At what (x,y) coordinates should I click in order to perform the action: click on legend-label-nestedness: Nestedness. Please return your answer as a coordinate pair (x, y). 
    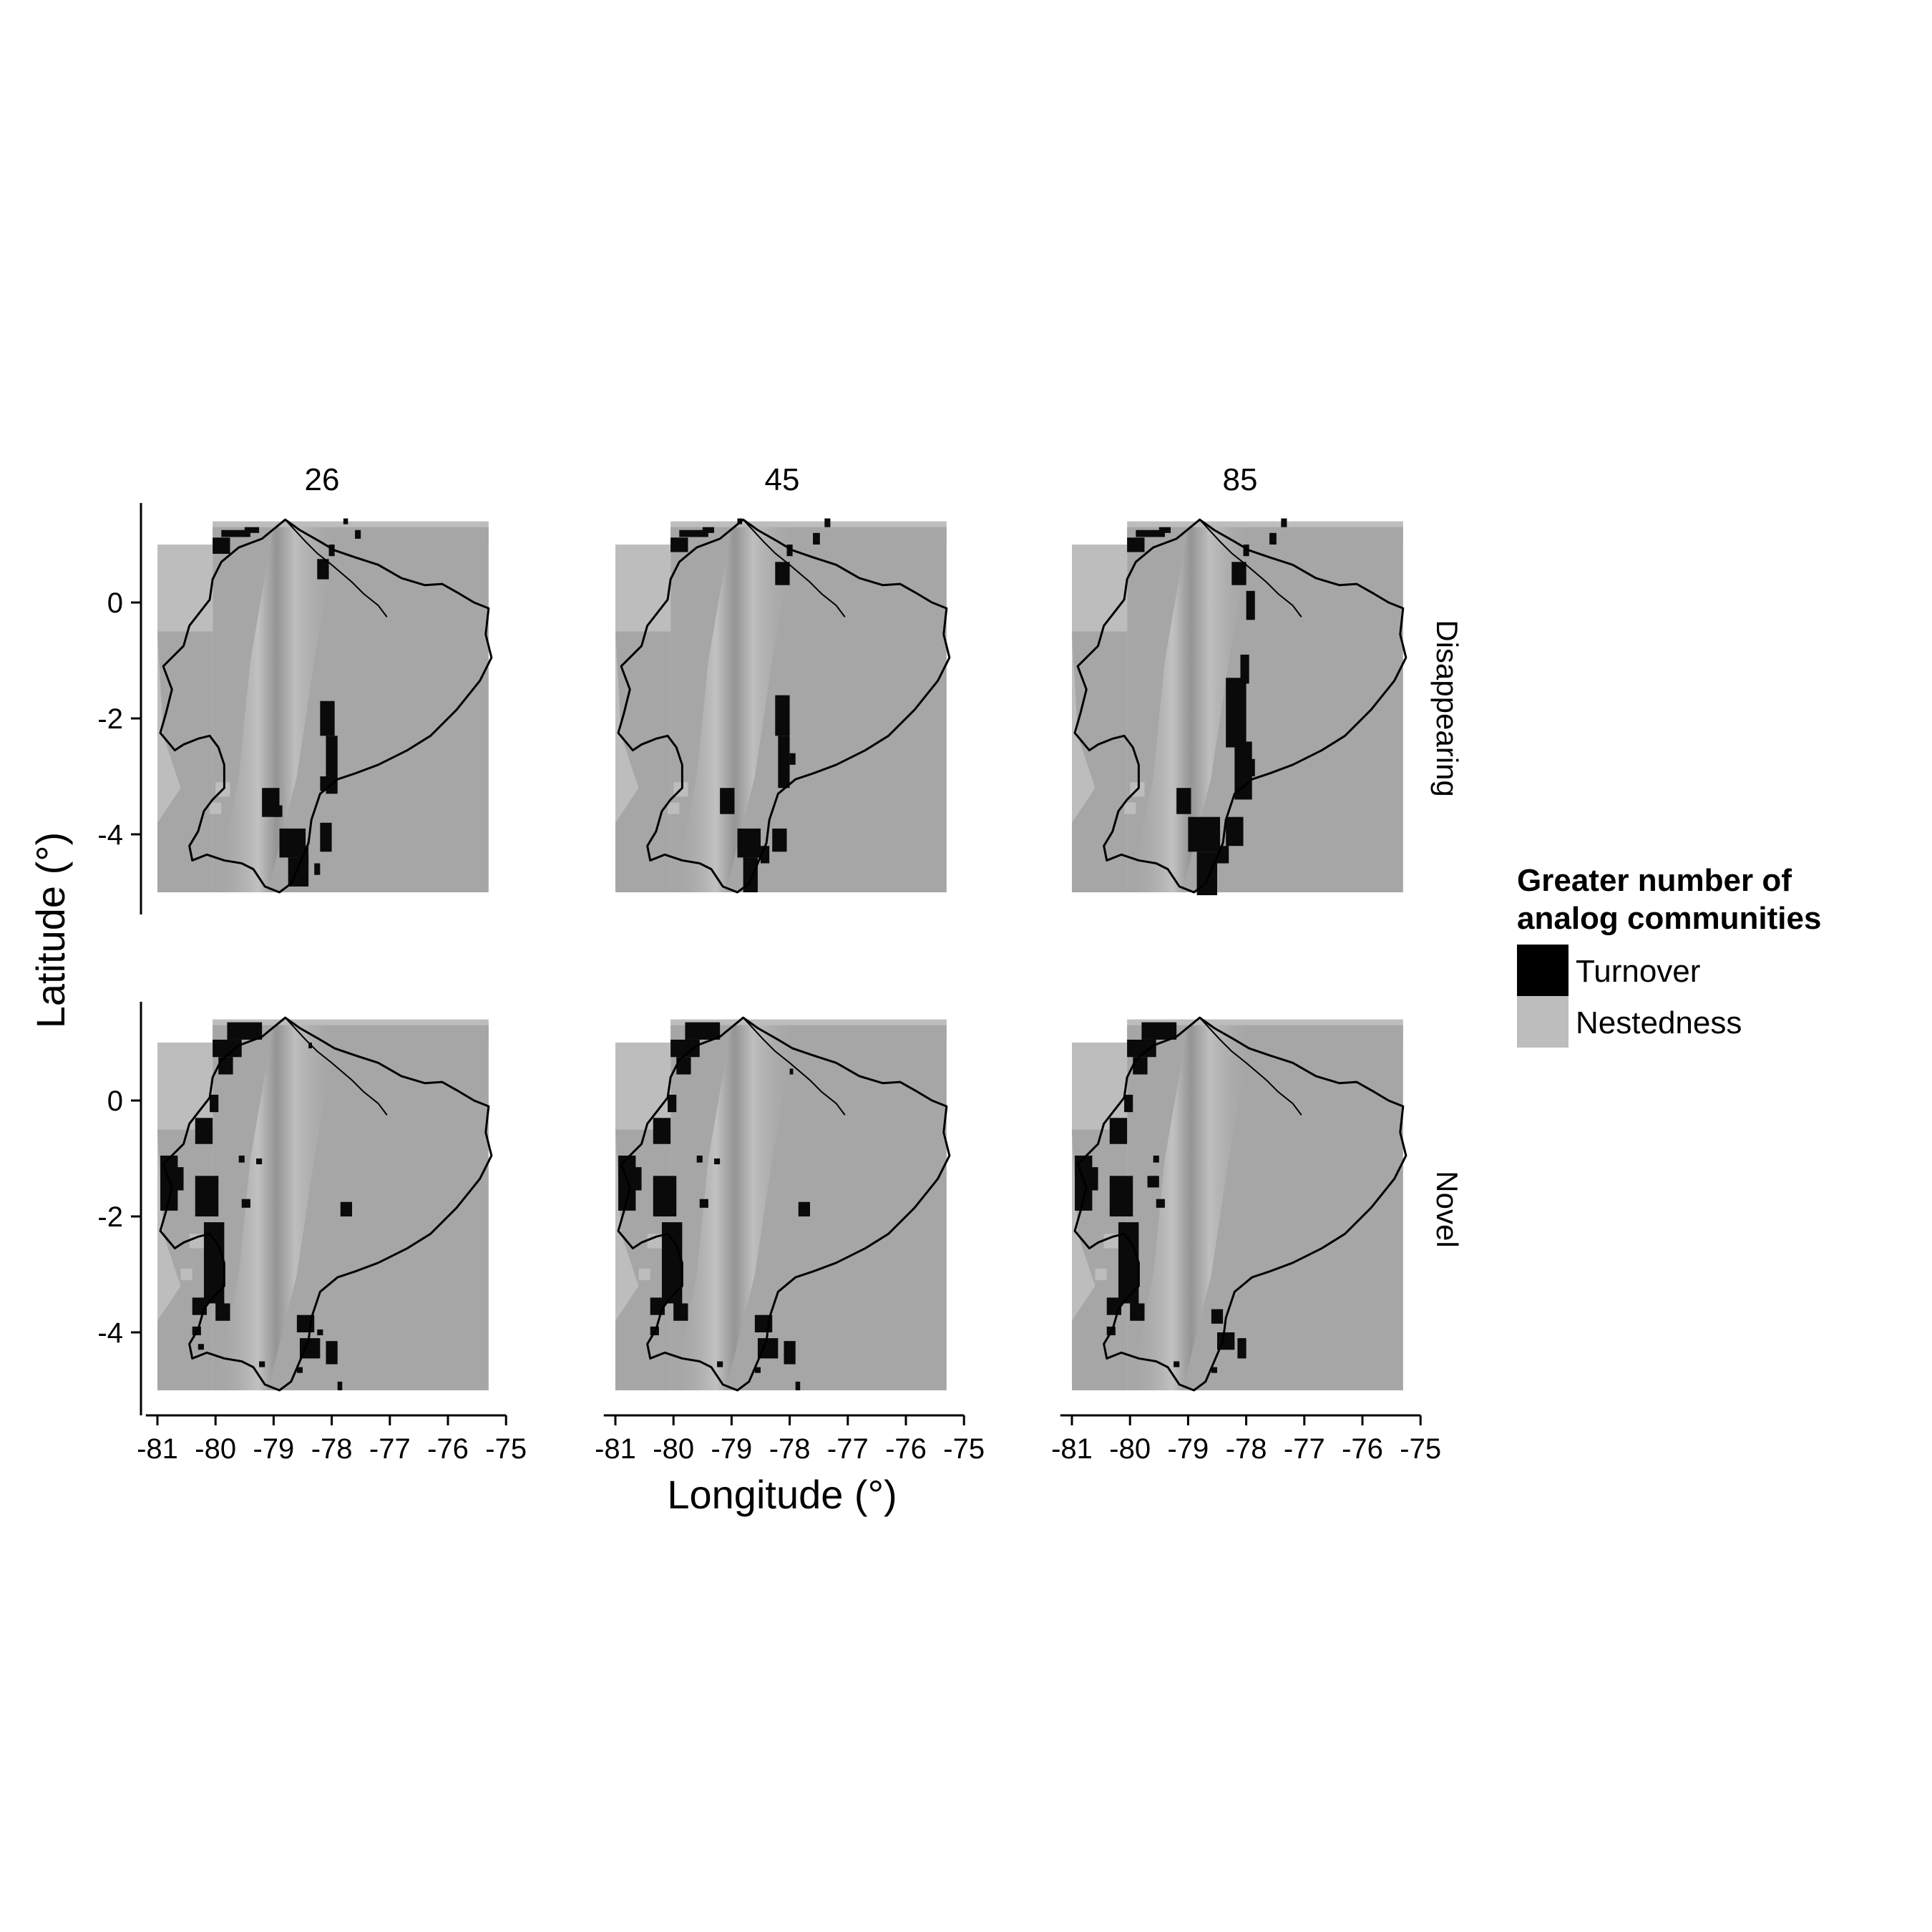
    Looking at the image, I should click on (1659, 1022).